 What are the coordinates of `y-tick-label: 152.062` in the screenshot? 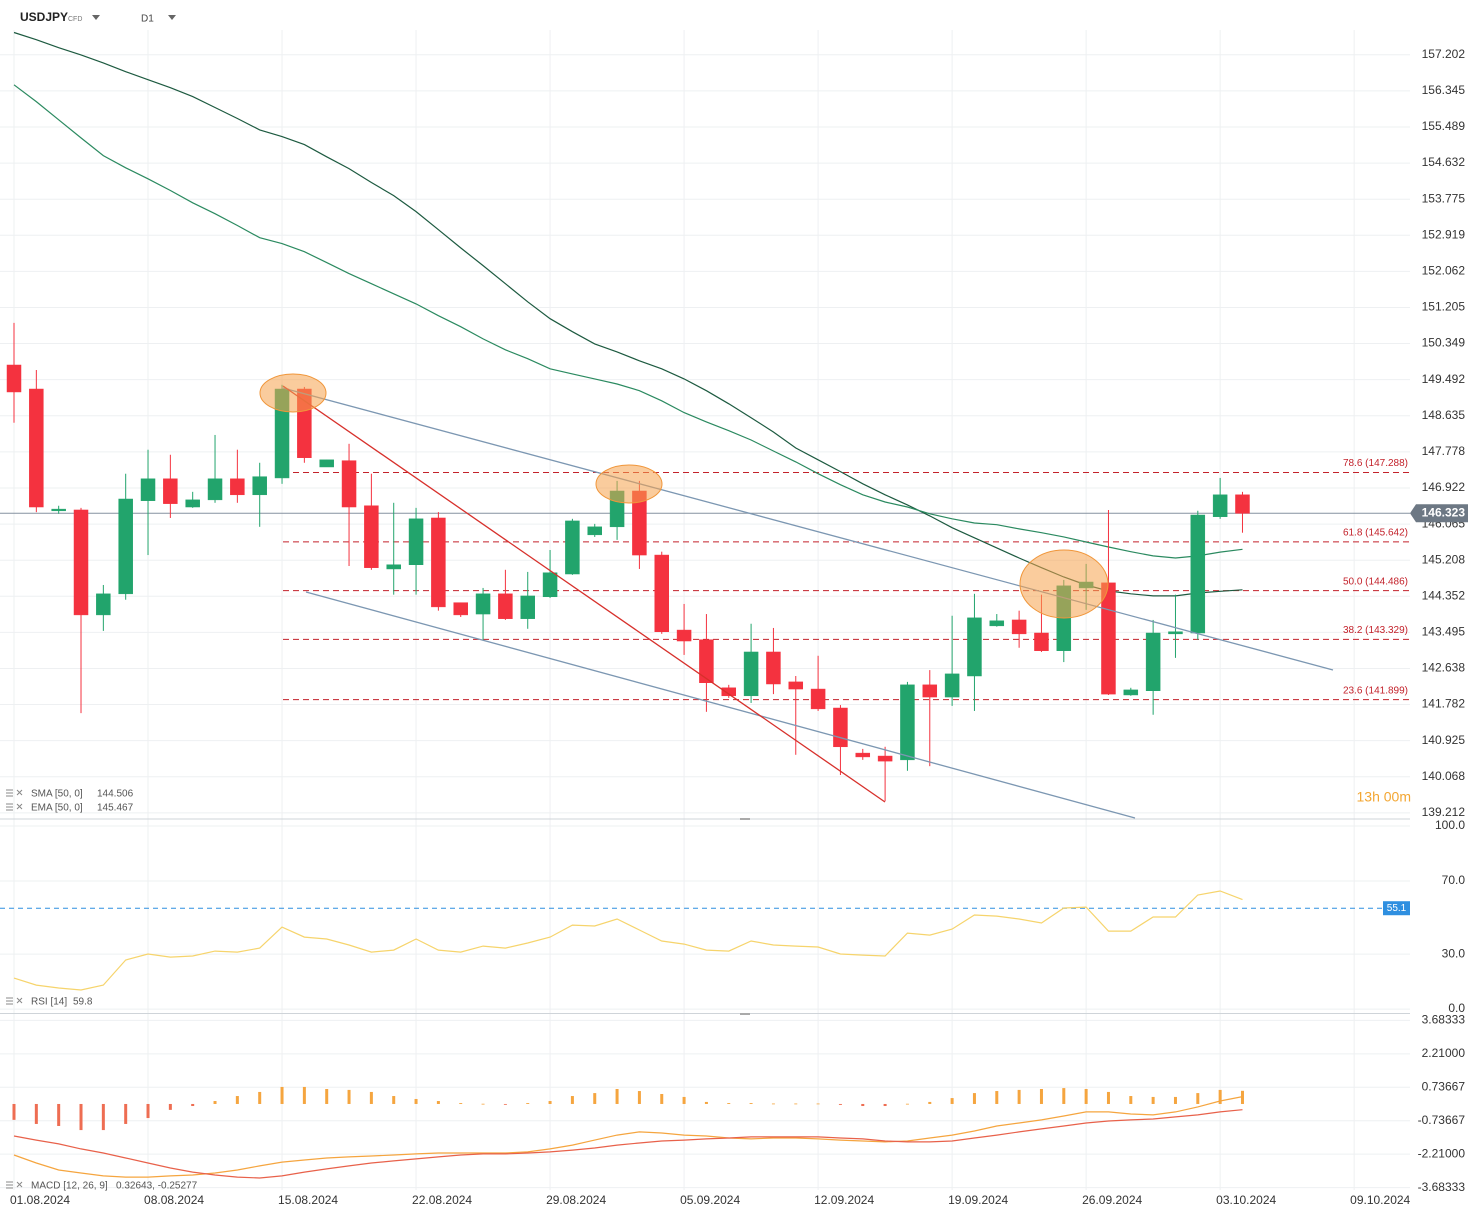 It's located at (1444, 271).